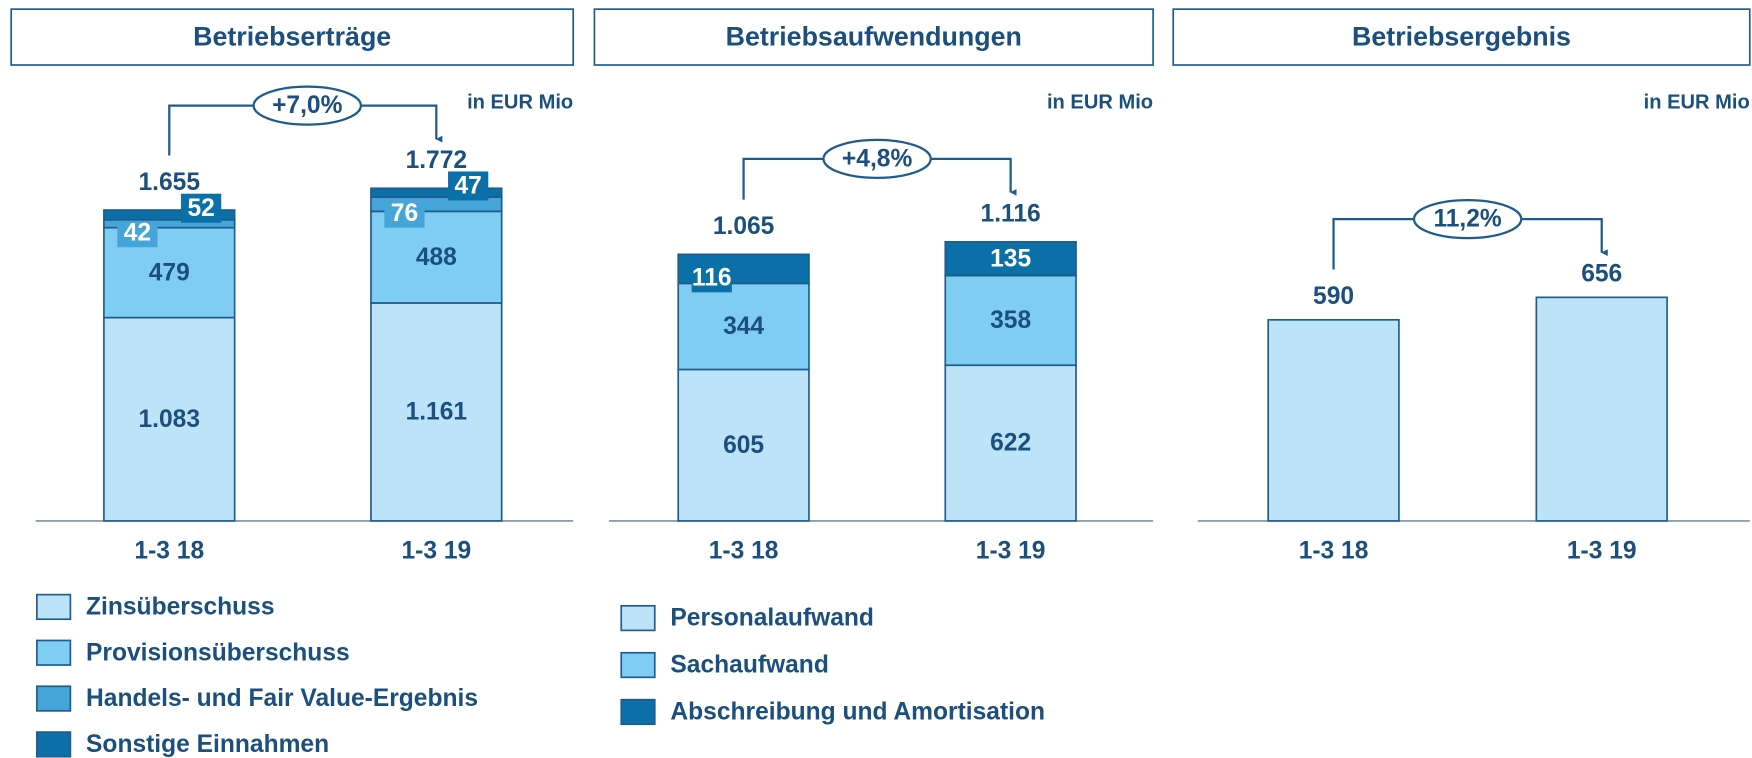 The height and width of the screenshot is (758, 1752). What do you see at coordinates (218, 652) in the screenshot?
I see `legend-label: Provisionsüberschuss` at bounding box center [218, 652].